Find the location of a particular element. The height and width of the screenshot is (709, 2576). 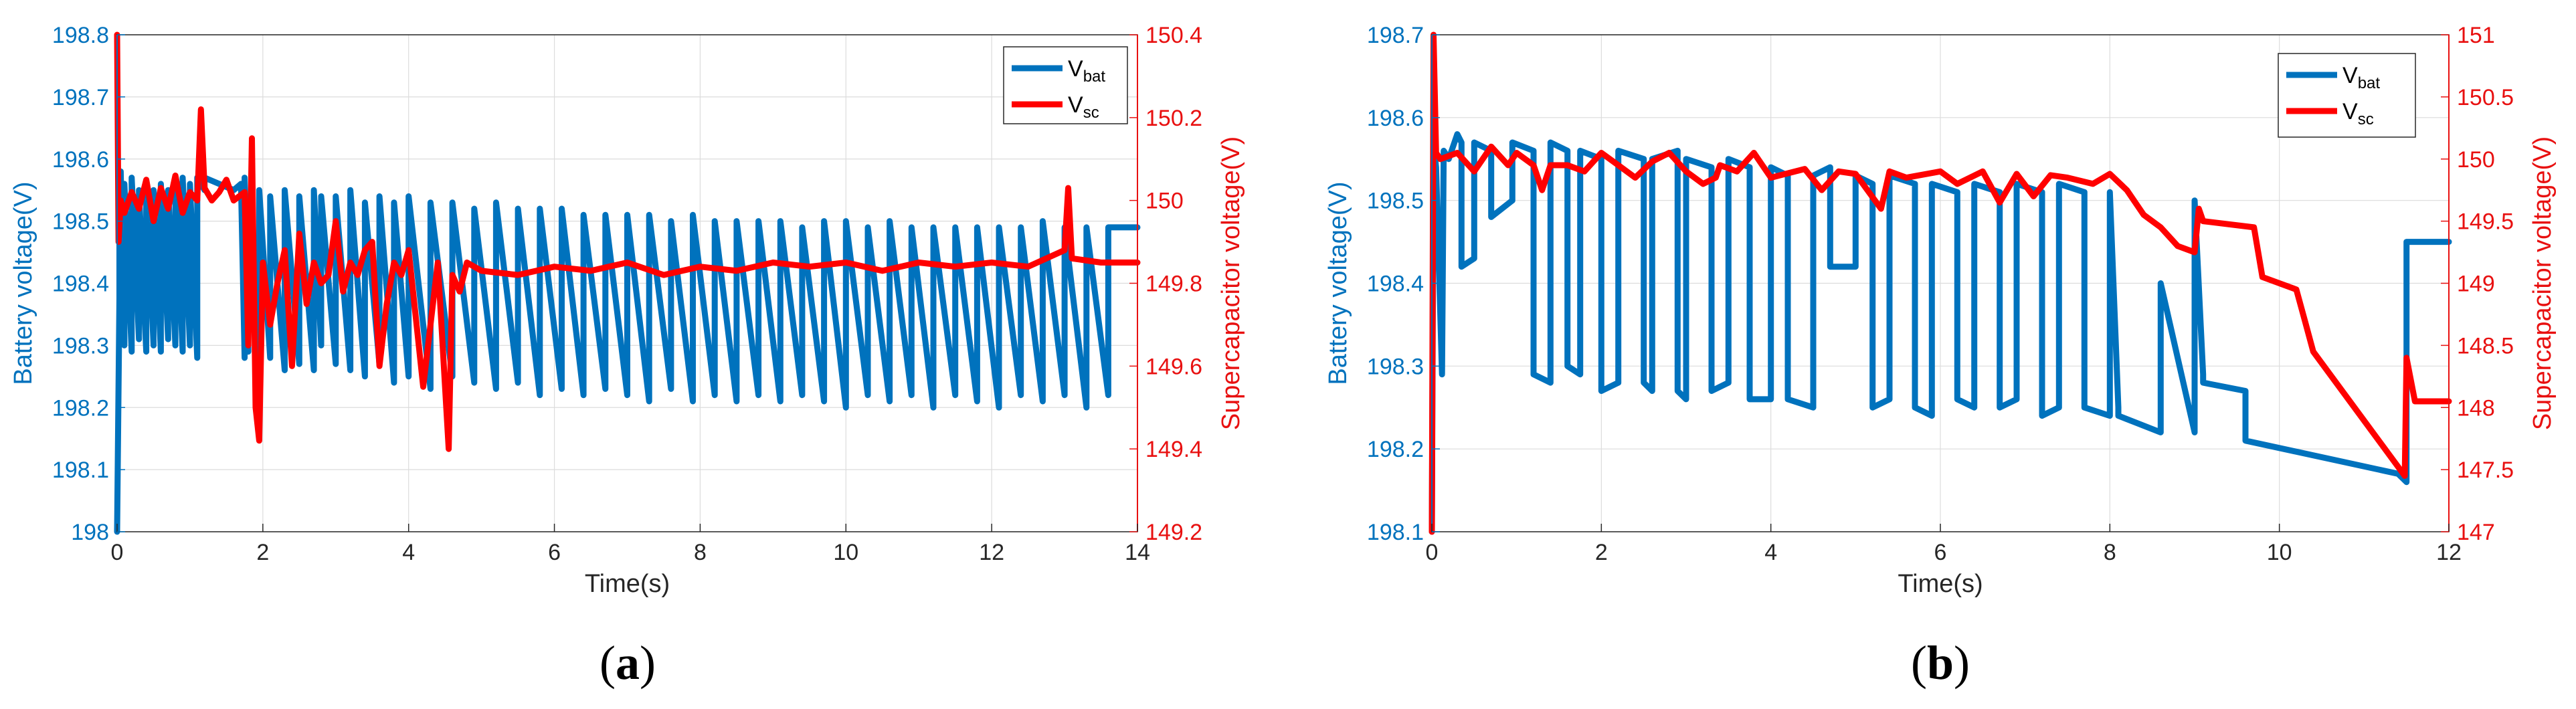

y-tick-label-right: 151 is located at coordinates (2476, 35).